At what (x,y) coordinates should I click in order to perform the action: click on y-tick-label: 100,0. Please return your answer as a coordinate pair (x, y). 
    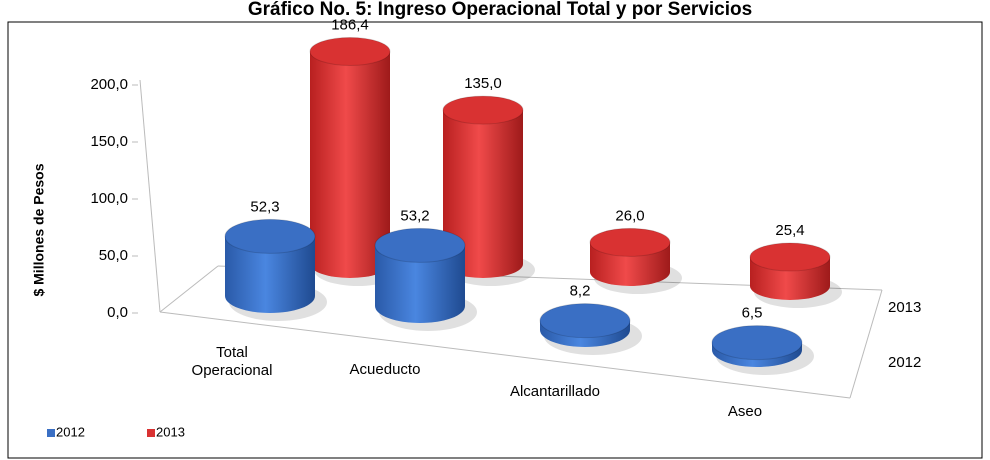
    Looking at the image, I should click on (109, 198).